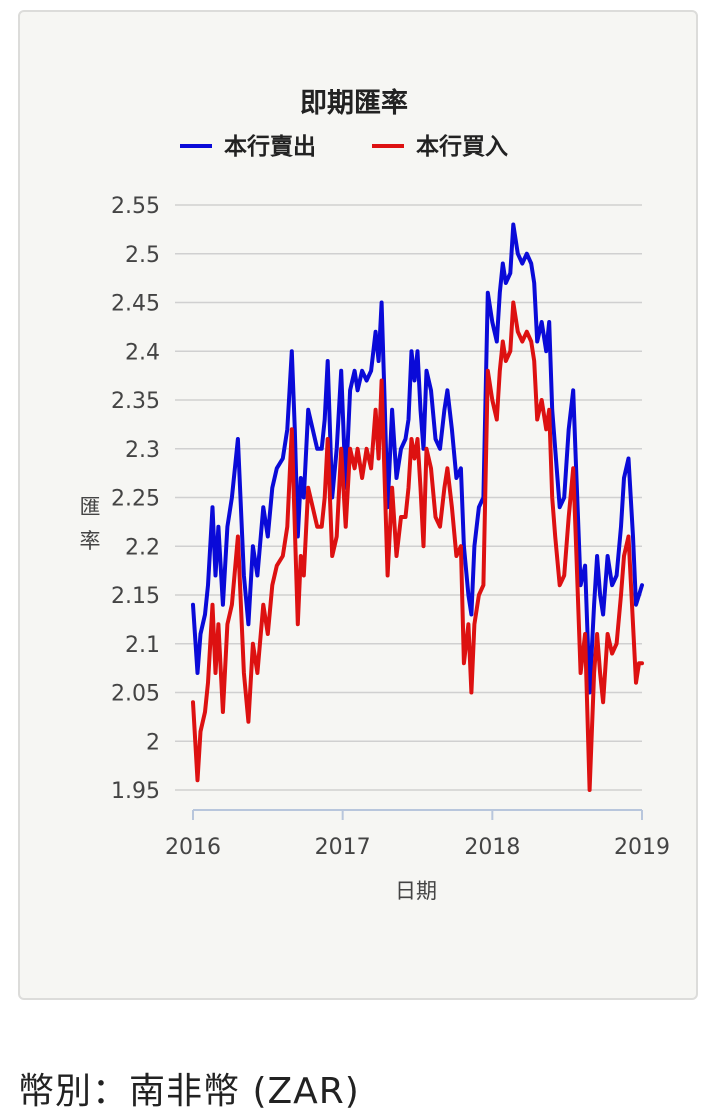  Describe the element at coordinates (142, 645) in the screenshot. I see `y-tick-label: 2.1` at that location.